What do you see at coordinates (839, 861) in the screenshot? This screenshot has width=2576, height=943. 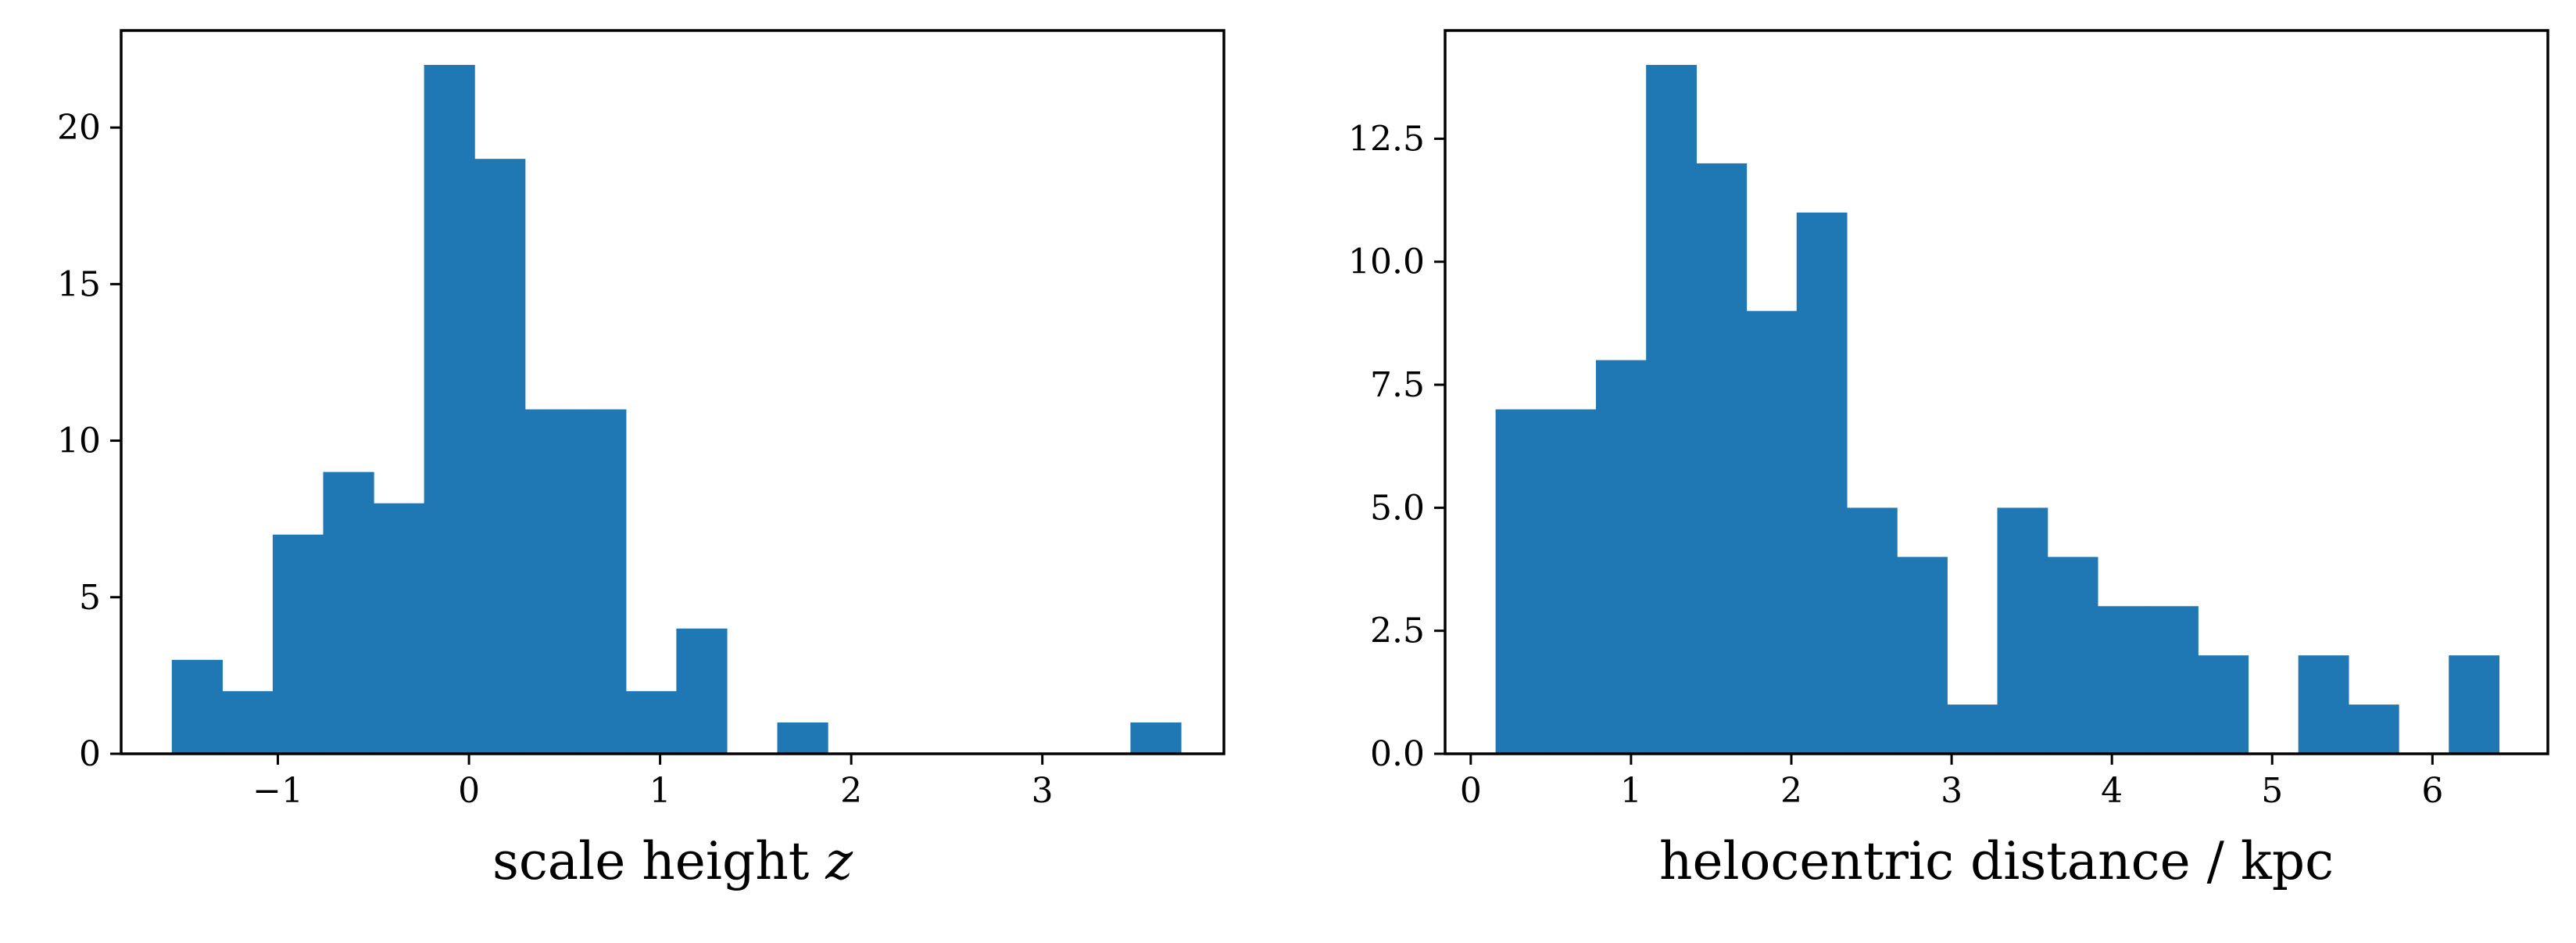 I see `x-axis-label-variable: z` at bounding box center [839, 861].